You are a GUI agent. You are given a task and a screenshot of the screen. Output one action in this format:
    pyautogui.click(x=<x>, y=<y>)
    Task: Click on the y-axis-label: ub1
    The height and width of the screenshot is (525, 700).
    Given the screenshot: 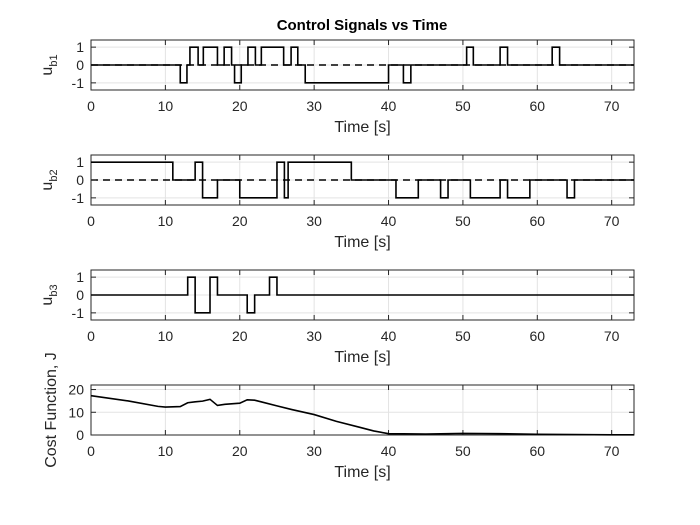 What is the action you would take?
    pyautogui.click(x=49, y=64)
    